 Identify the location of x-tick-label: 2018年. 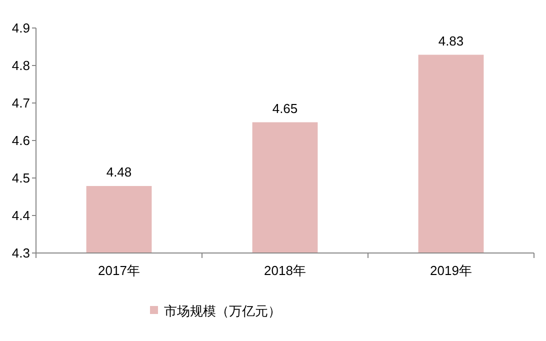
(285, 270).